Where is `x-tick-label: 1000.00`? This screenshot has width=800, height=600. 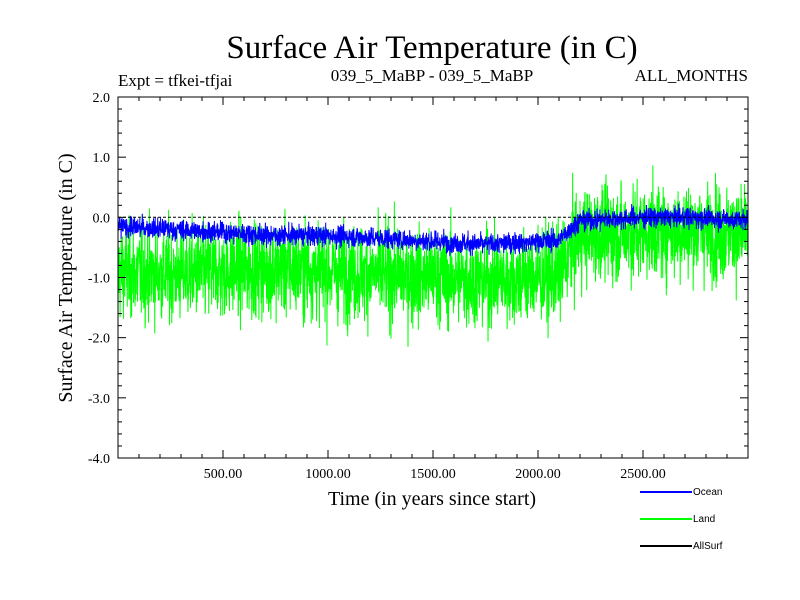 x-tick-label: 1000.00 is located at coordinates (328, 474).